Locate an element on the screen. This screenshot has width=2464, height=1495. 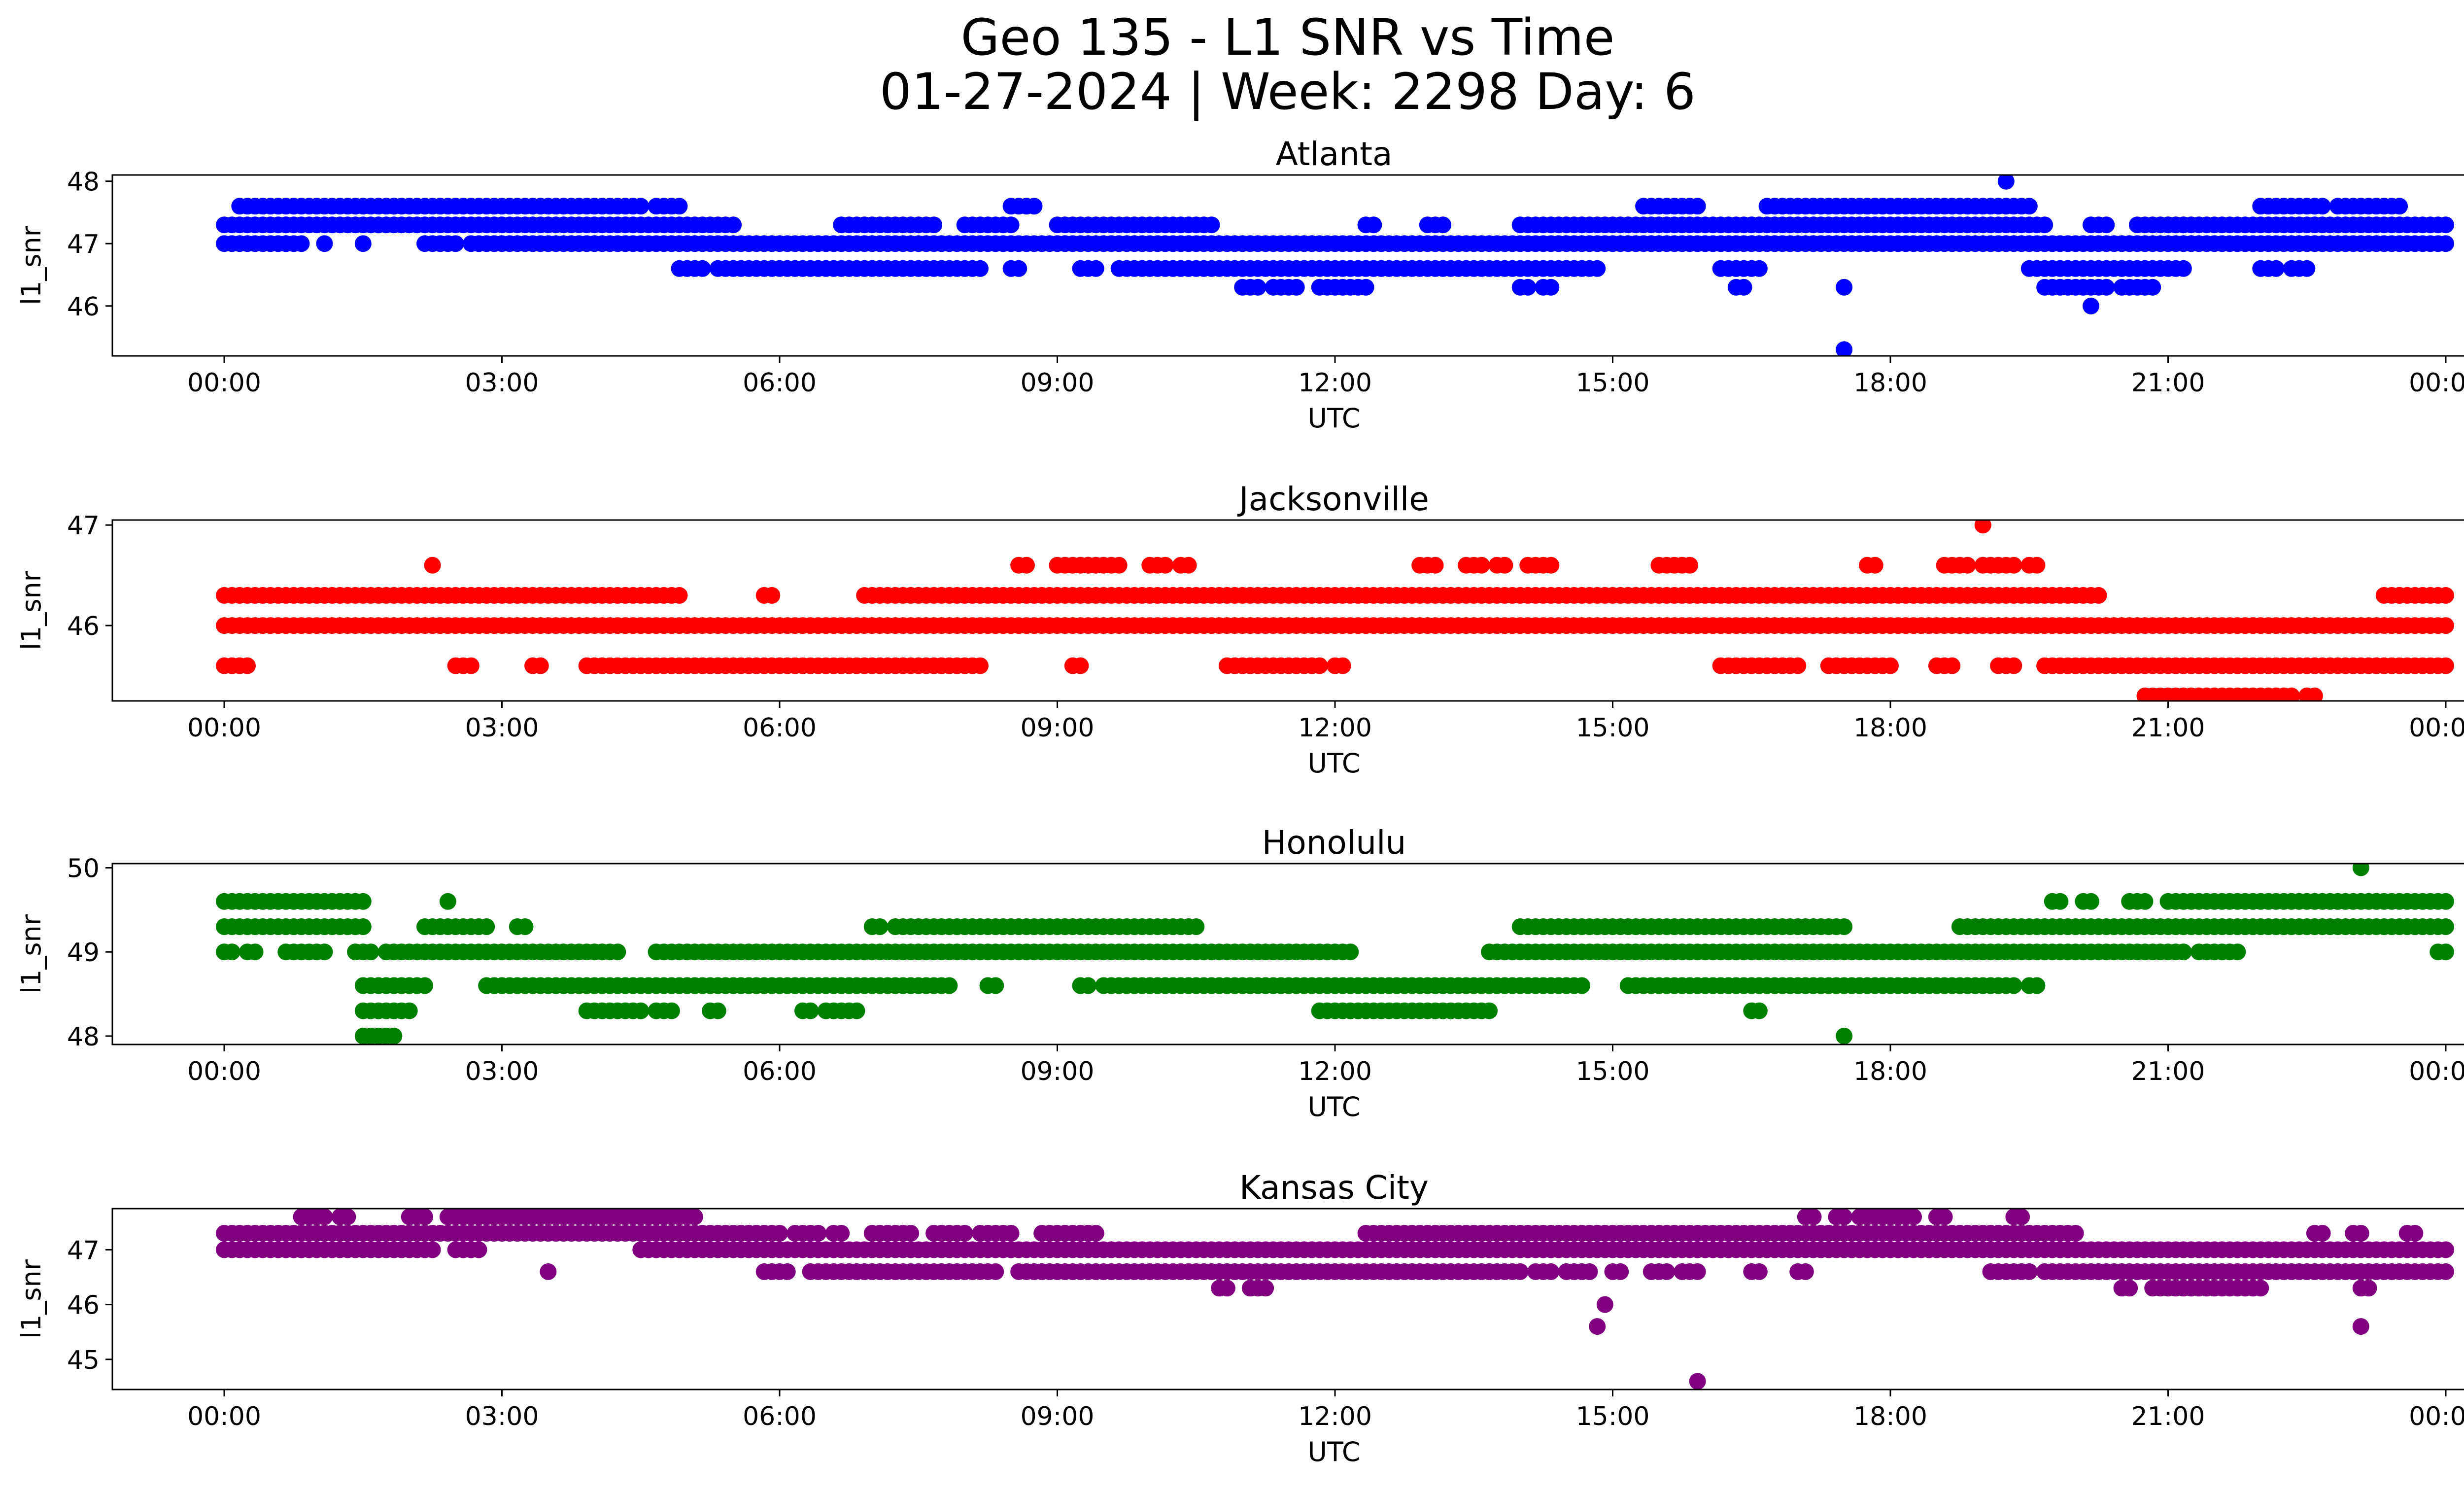
jacksonville-axes-frame is located at coordinates (1287, 610).